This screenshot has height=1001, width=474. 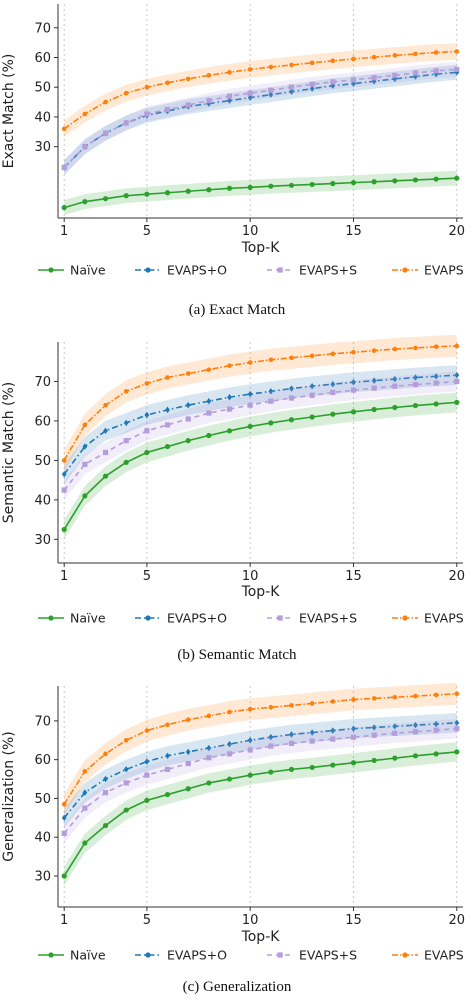 I want to click on x-tick-label: 1, so click(x=64, y=920).